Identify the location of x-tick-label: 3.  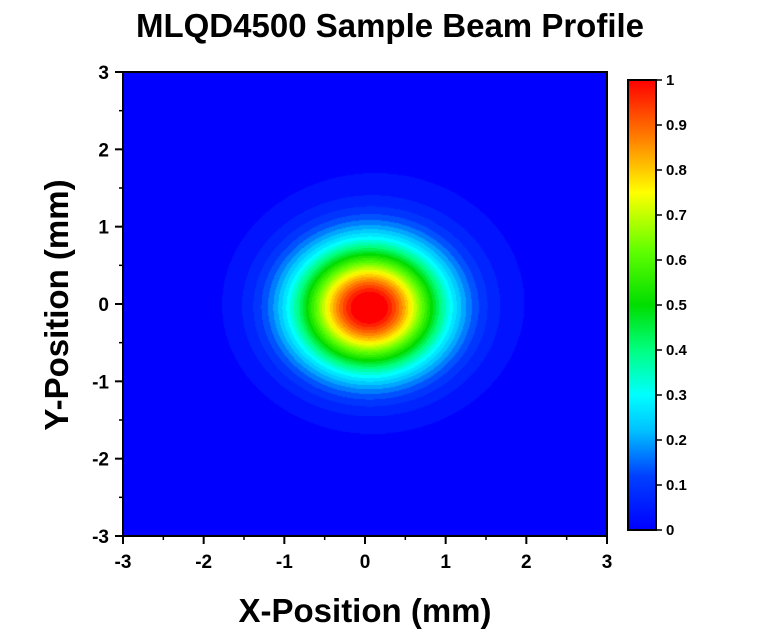
(607, 562).